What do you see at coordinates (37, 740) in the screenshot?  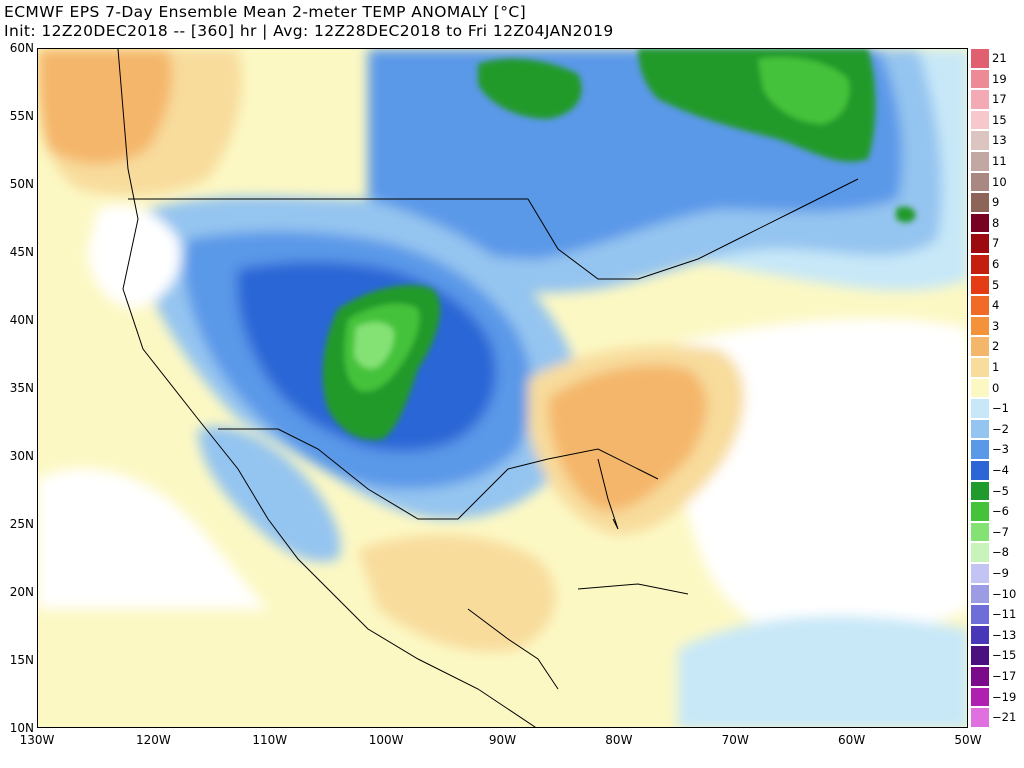 I see `longitude-tick-label: 130W` at bounding box center [37, 740].